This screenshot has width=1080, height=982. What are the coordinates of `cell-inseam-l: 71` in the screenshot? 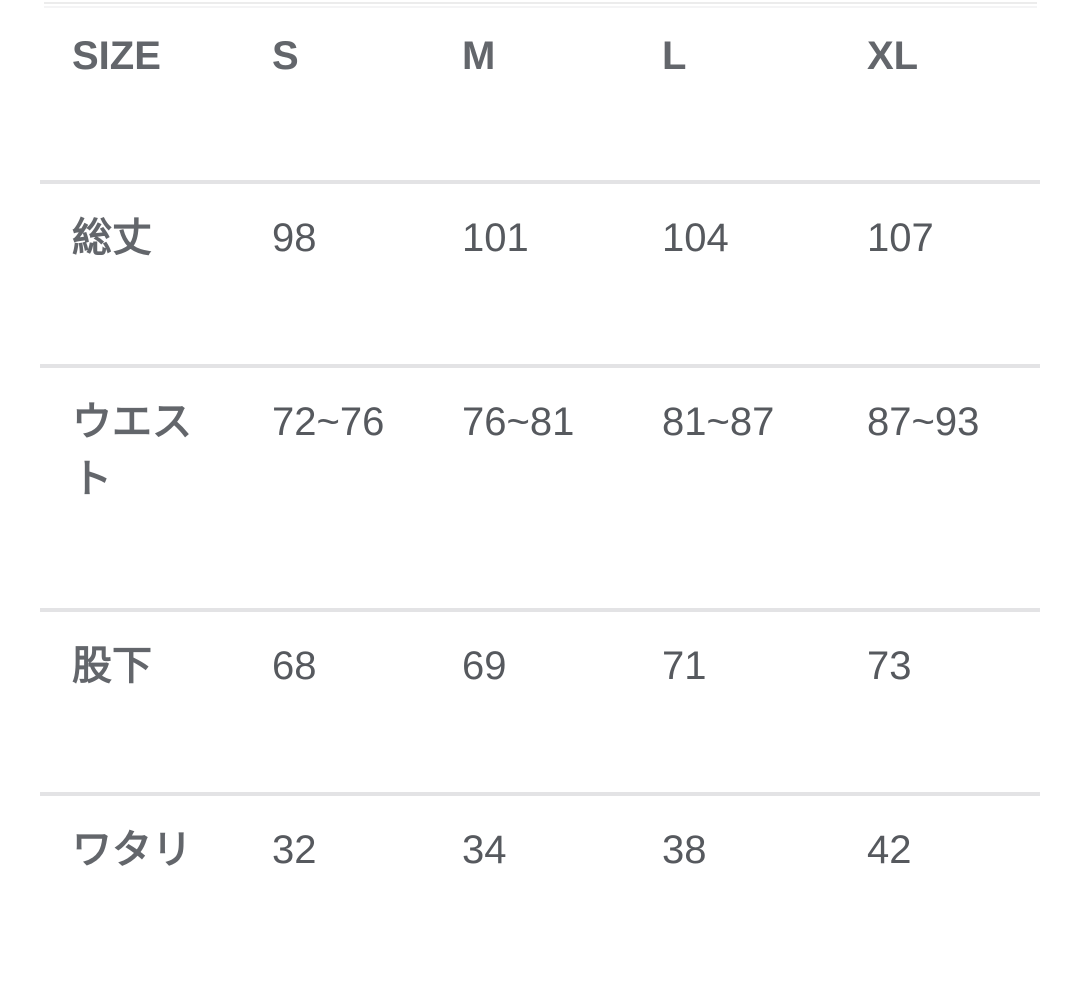 It's located at (732, 701).